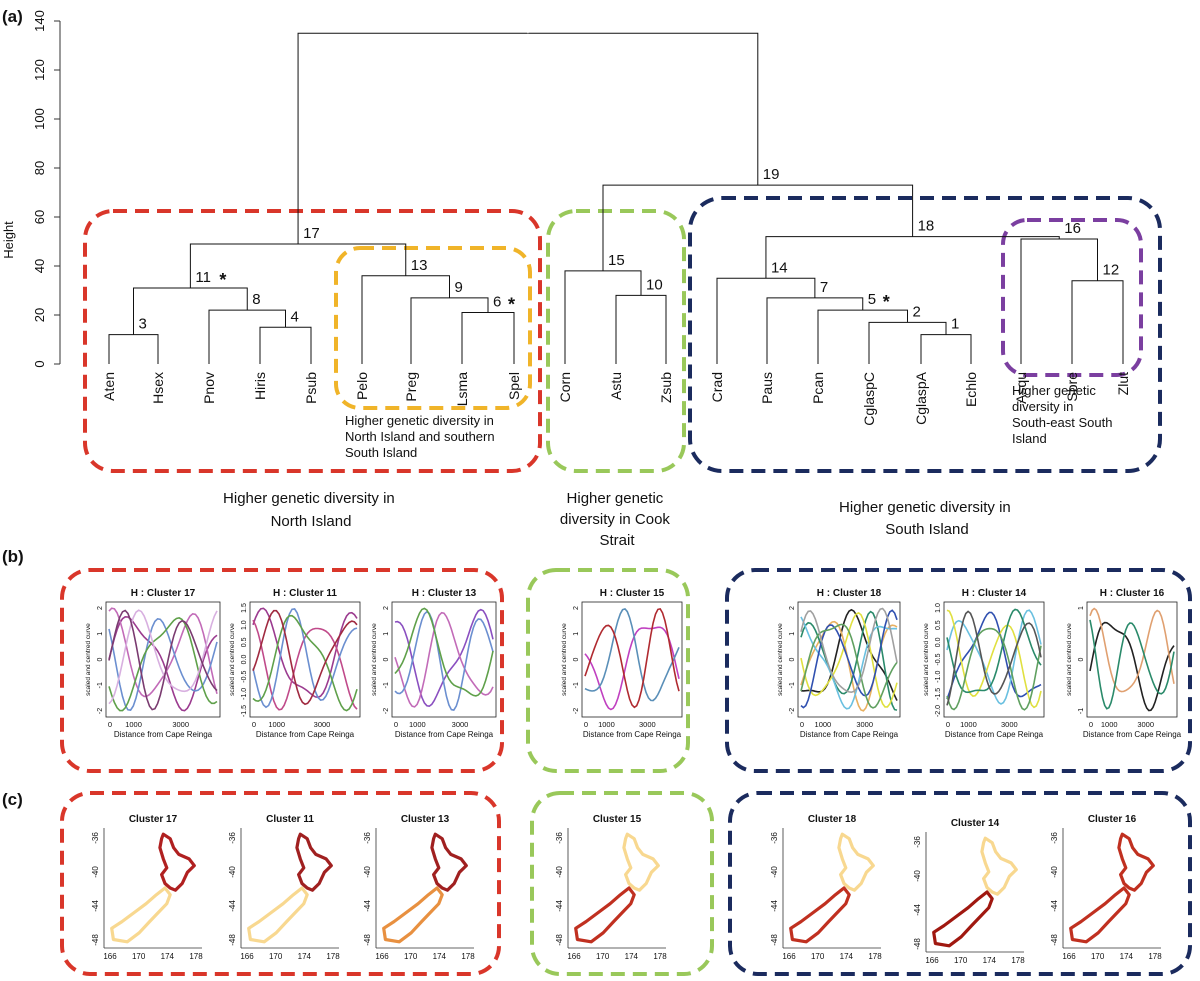 This screenshot has height=981, width=1200. I want to click on y-tick-label: 120, so click(39, 70).